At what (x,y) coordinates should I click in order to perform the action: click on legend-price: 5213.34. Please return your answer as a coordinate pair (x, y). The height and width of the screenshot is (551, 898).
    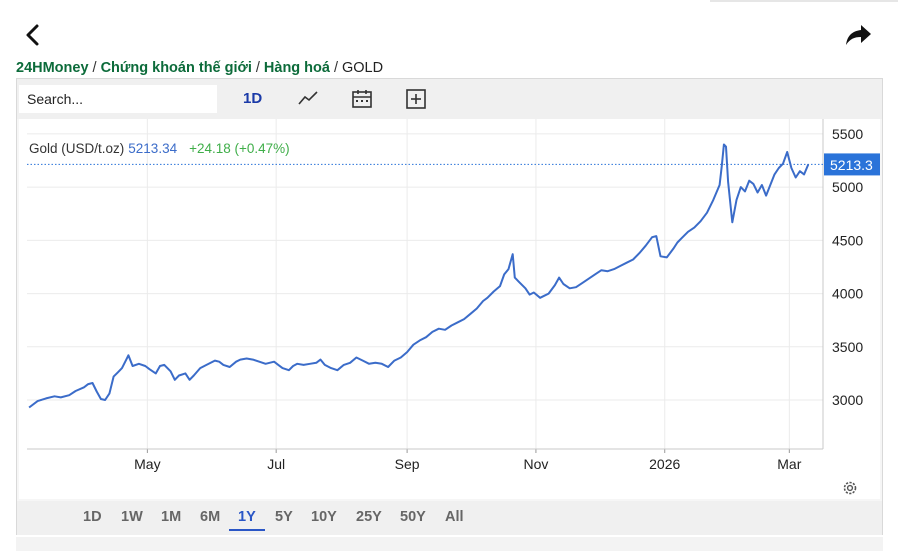
    Looking at the image, I should click on (153, 148).